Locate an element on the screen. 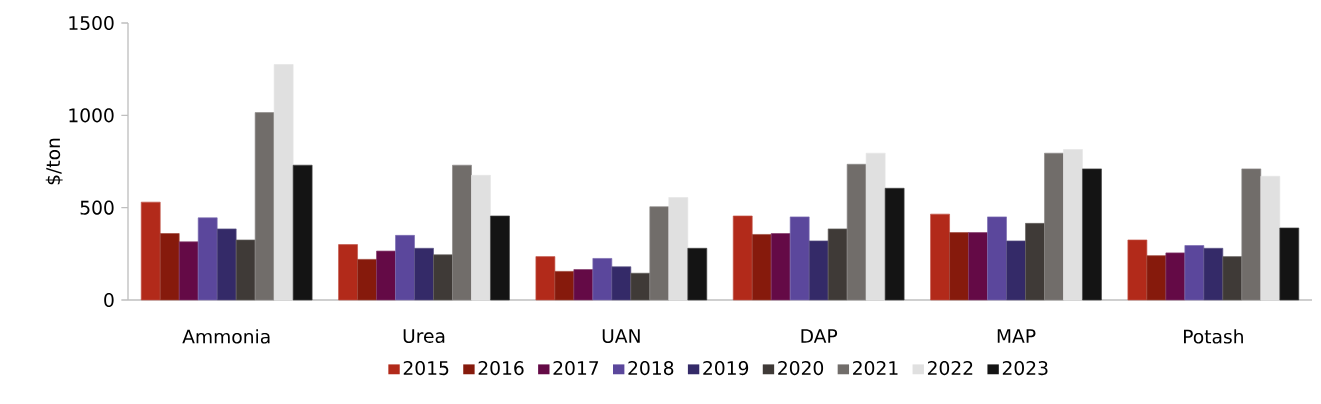  x-tick-label: DAP is located at coordinates (819, 336).